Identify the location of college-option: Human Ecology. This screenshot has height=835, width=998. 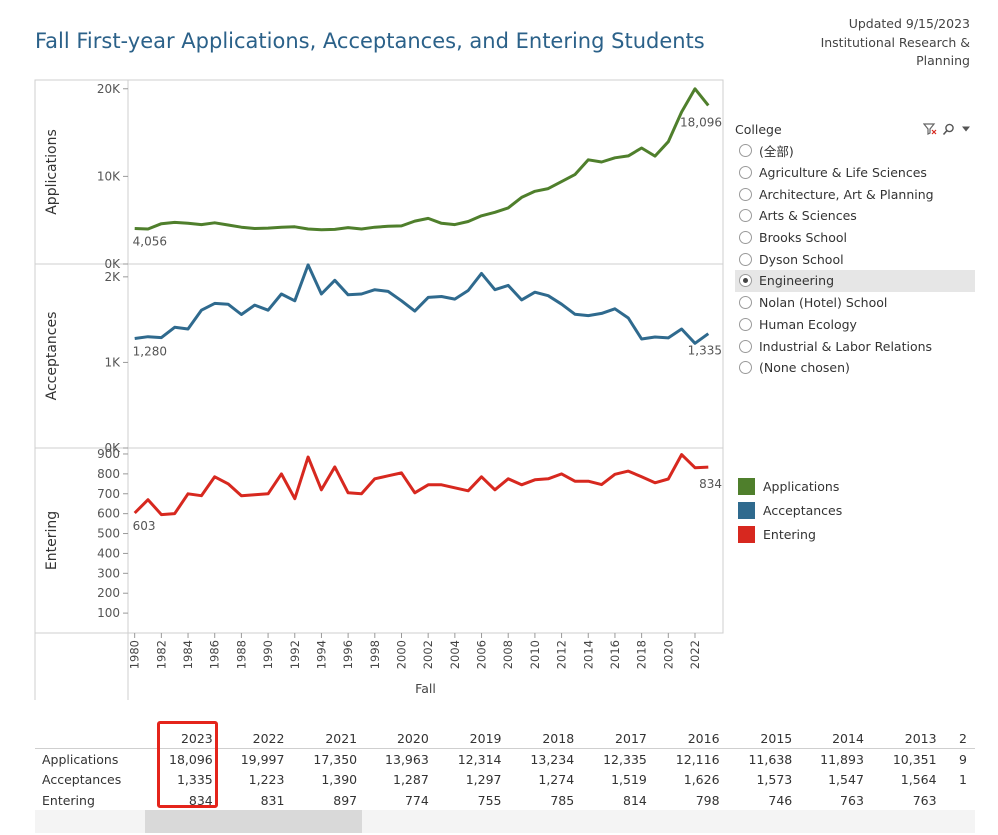
(855, 325).